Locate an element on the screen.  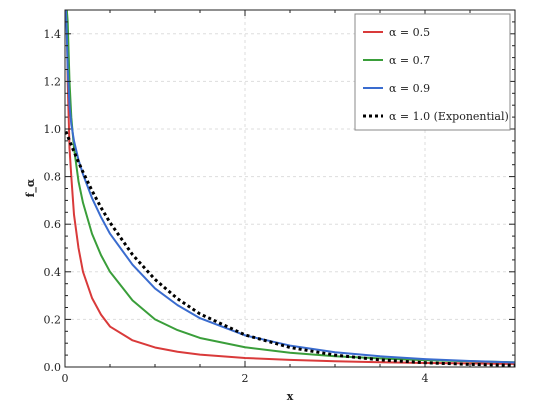
legend-entry-label: α = 1.0 (Exponential) is located at coordinates (449, 116).